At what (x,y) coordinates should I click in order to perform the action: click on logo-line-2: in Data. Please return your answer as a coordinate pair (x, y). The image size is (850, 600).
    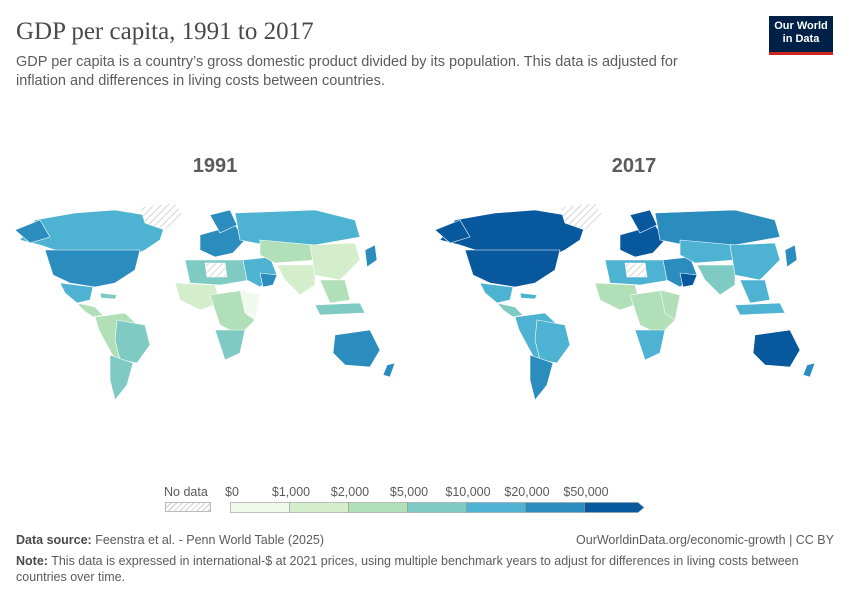
    Looking at the image, I should click on (801, 39).